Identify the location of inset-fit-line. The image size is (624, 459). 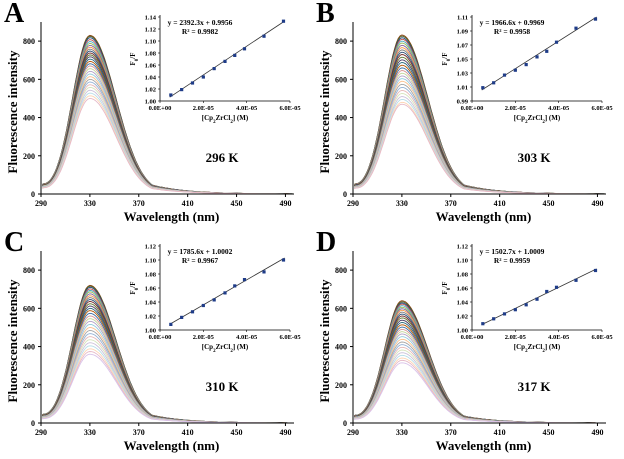
(227, 59).